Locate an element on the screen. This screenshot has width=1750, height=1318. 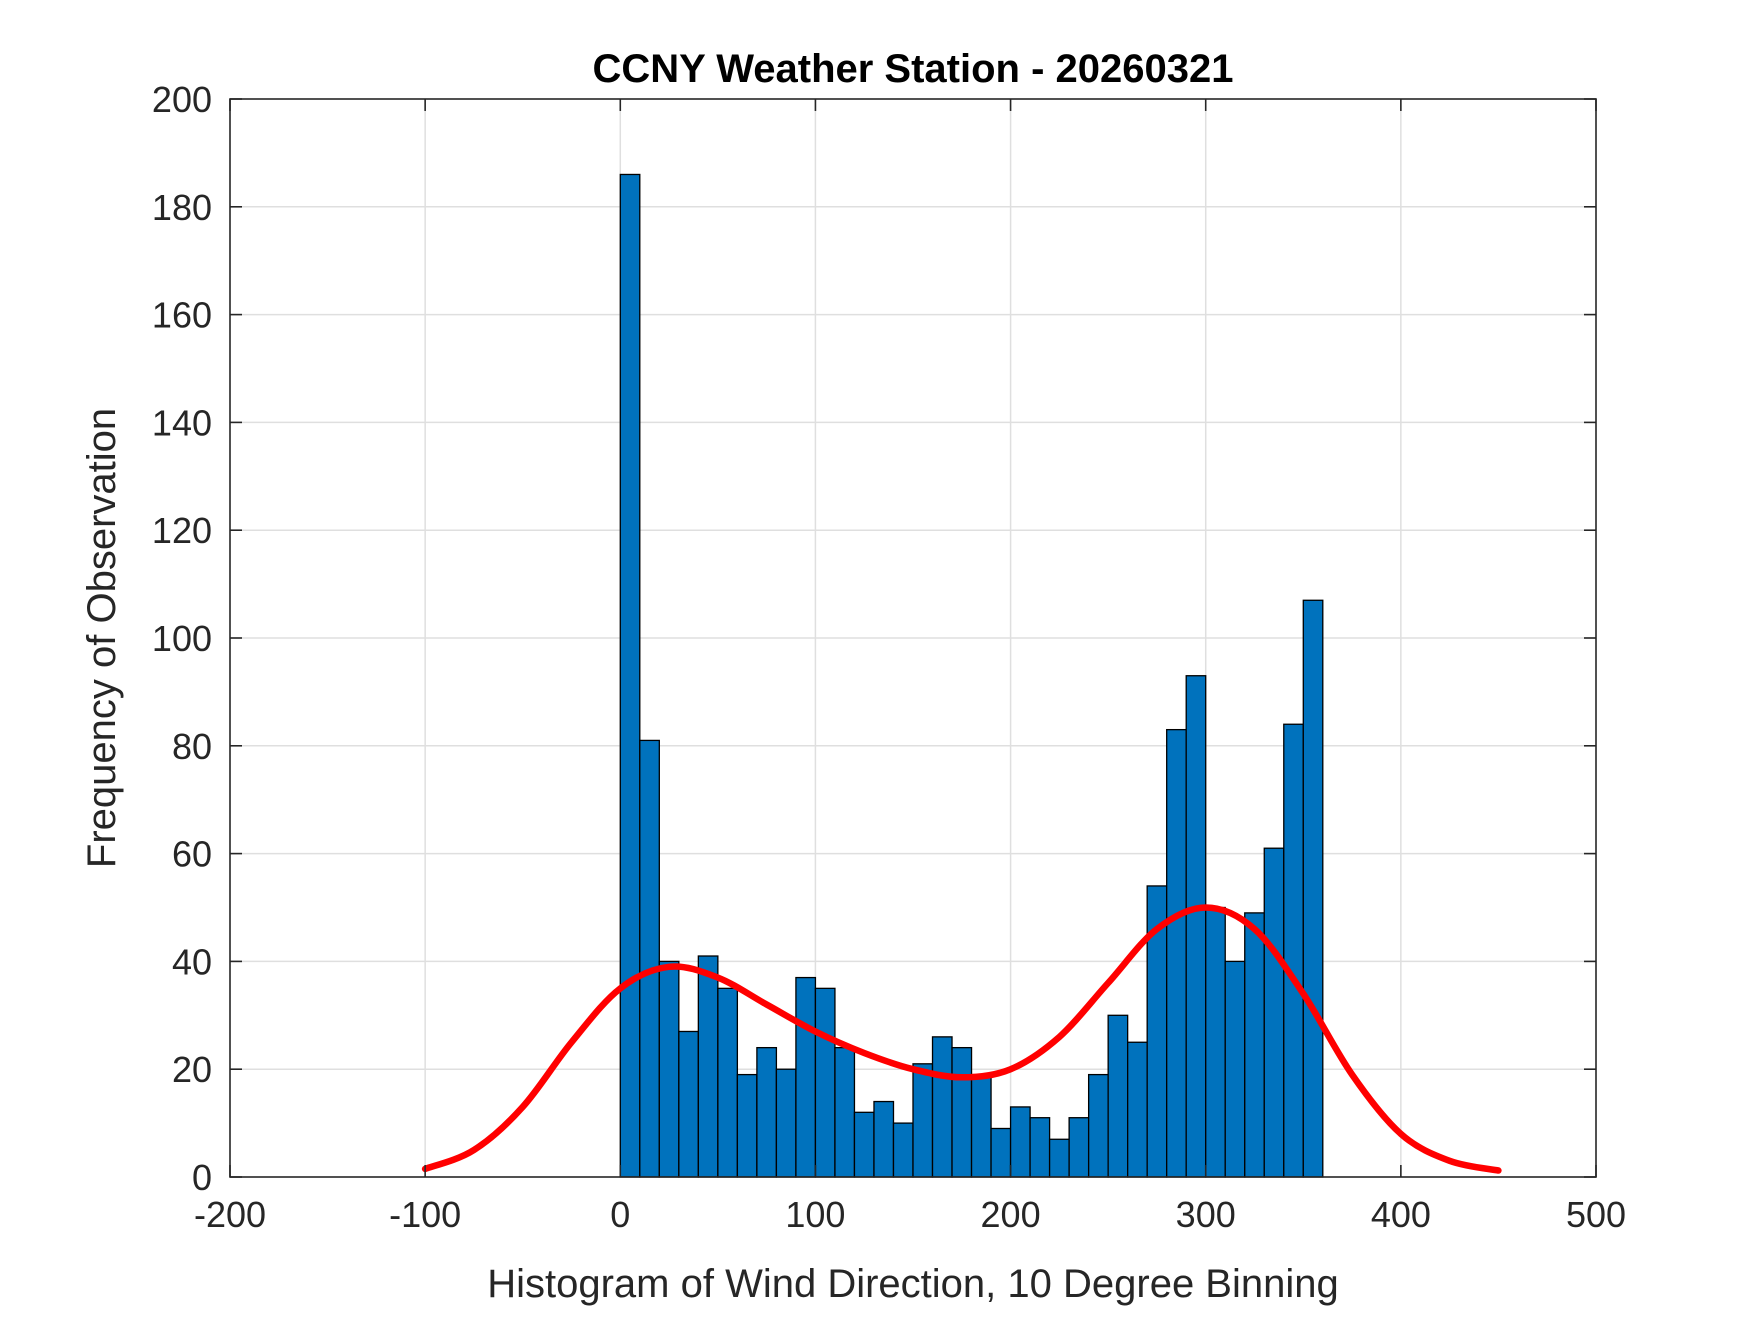
fit-curve is located at coordinates (961, 1039).